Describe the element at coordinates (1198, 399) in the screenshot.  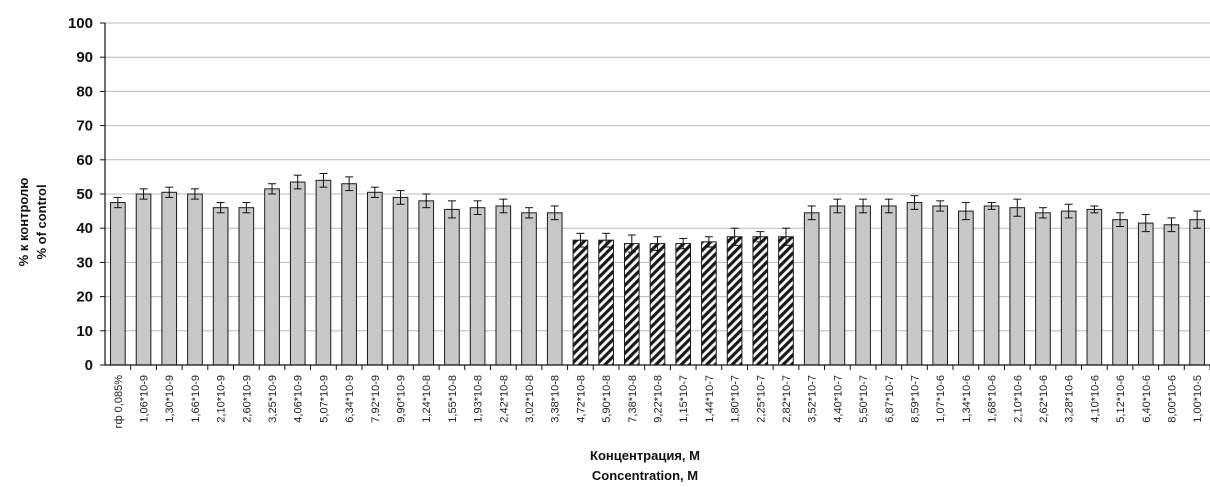
I see `x-tick-label: 1,00*10-5` at that location.